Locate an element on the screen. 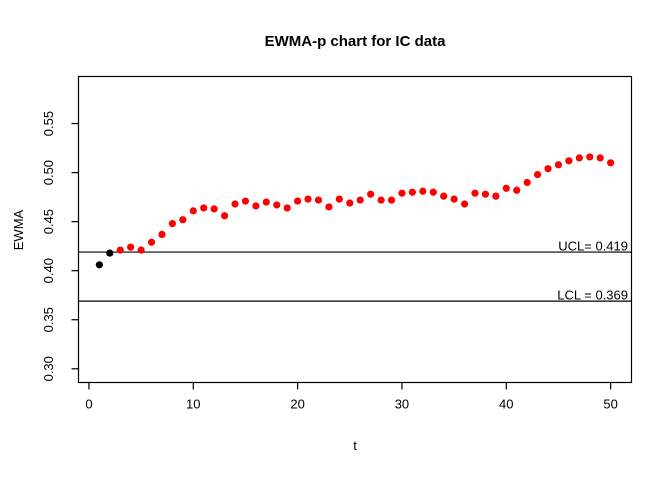 The image size is (672, 480). x-tick-label: 50 is located at coordinates (610, 404).